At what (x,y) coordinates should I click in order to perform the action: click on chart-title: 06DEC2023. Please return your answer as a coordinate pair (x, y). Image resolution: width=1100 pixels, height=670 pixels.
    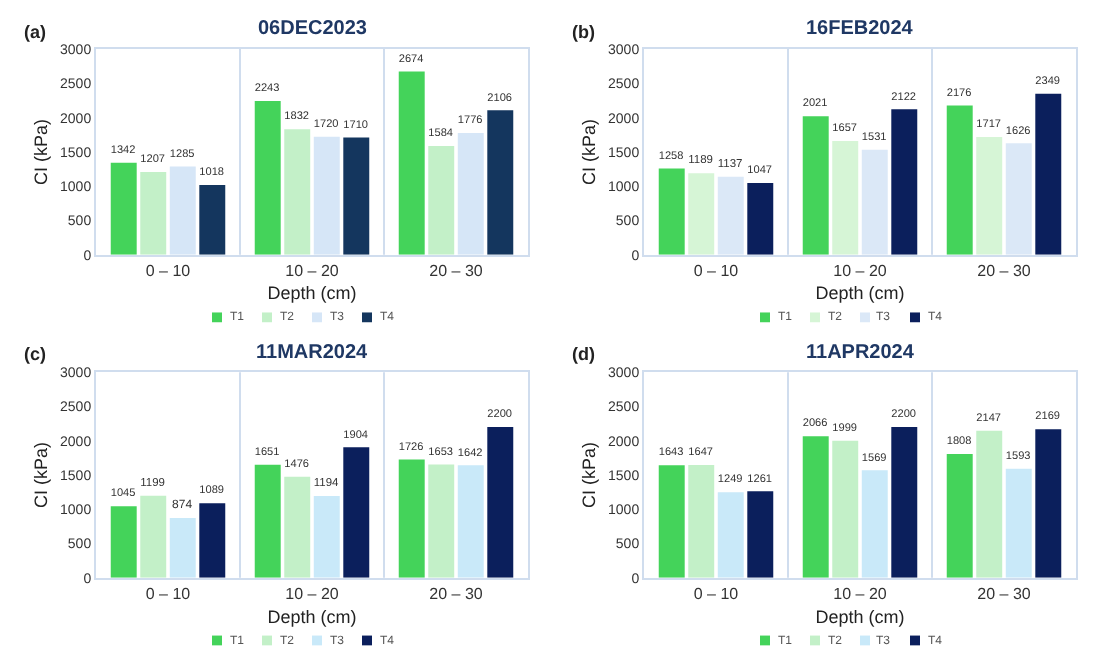
    Looking at the image, I should click on (313, 29).